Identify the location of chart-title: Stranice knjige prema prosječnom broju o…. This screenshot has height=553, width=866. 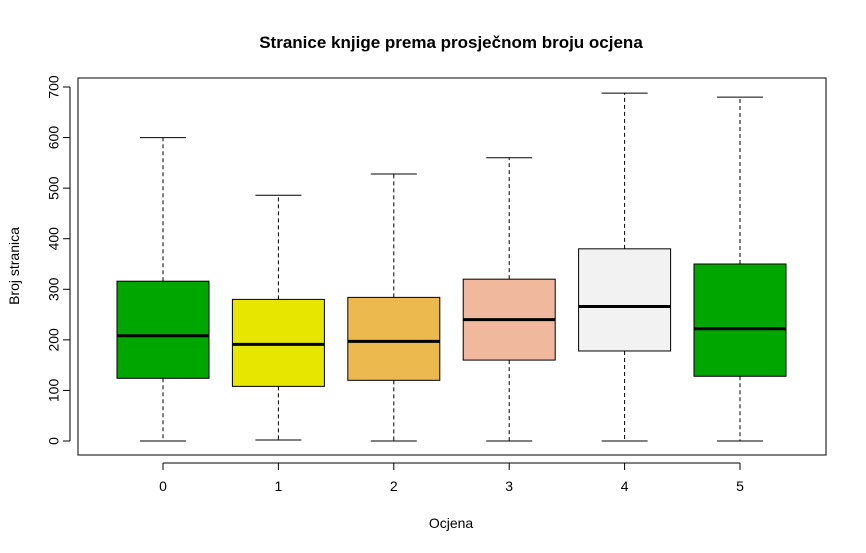
(451, 42).